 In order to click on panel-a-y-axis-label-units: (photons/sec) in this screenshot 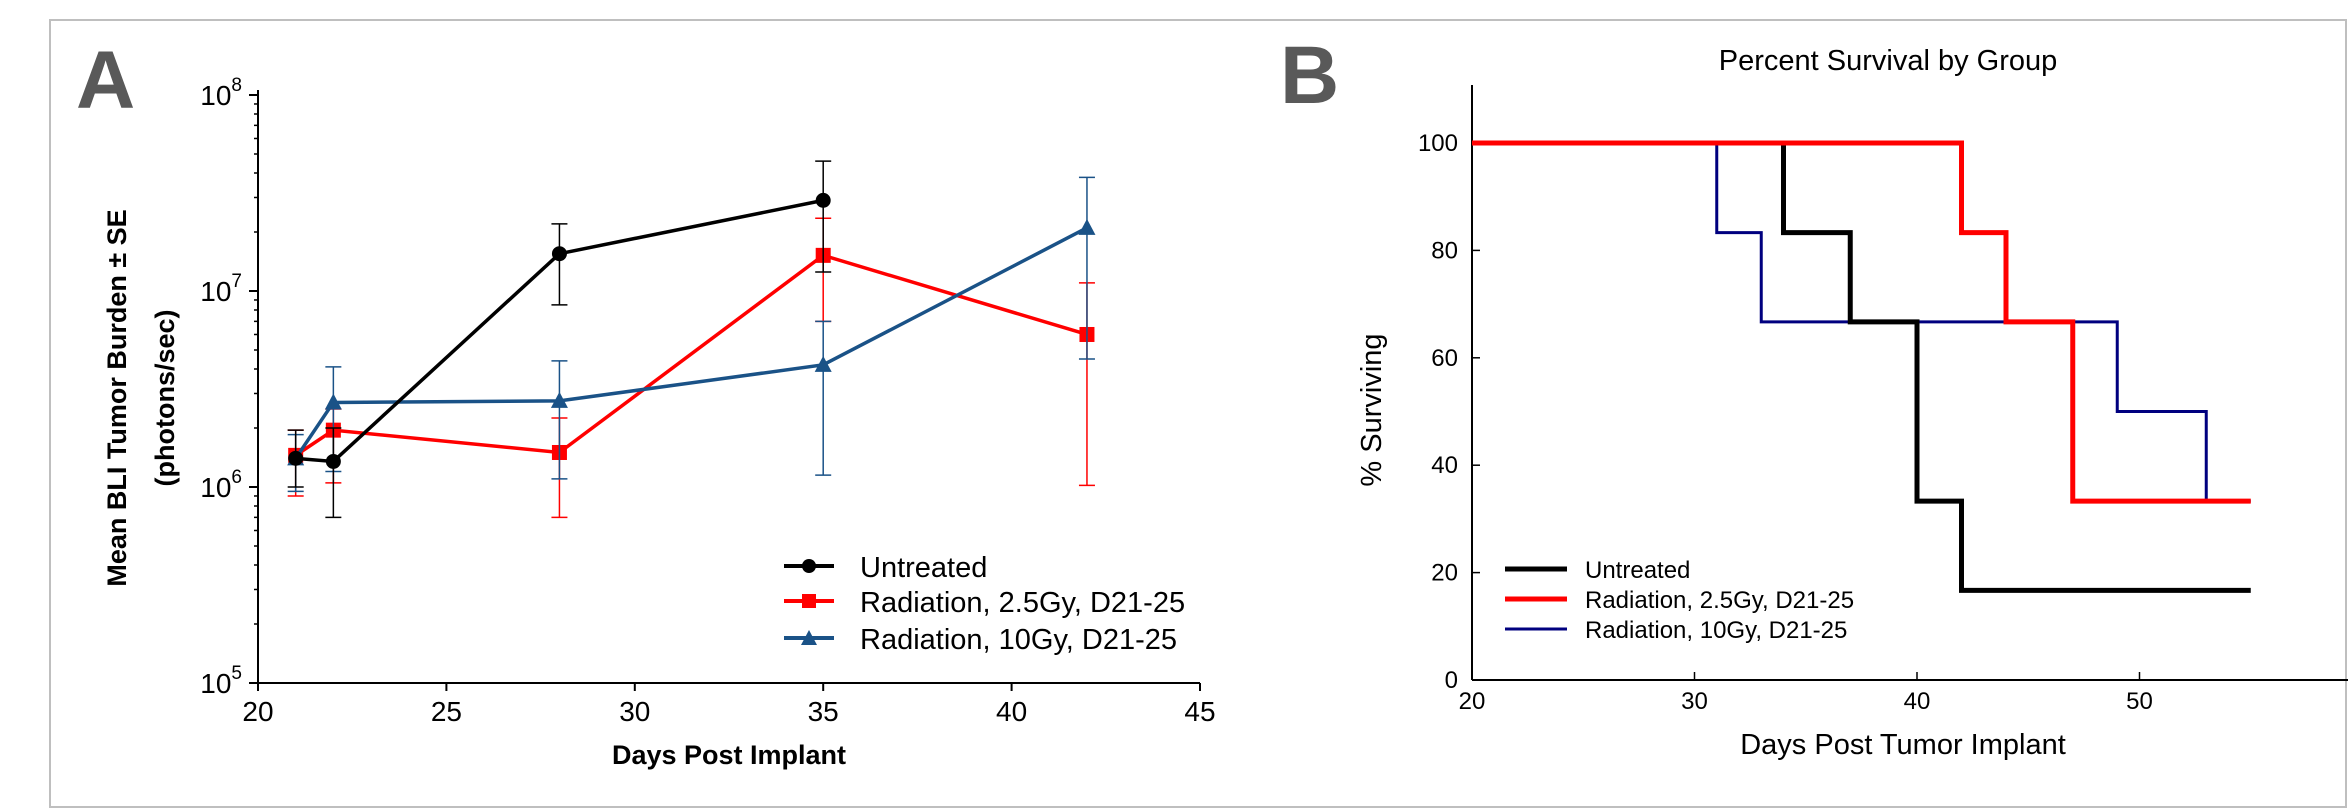, I will do `click(165, 397)`.